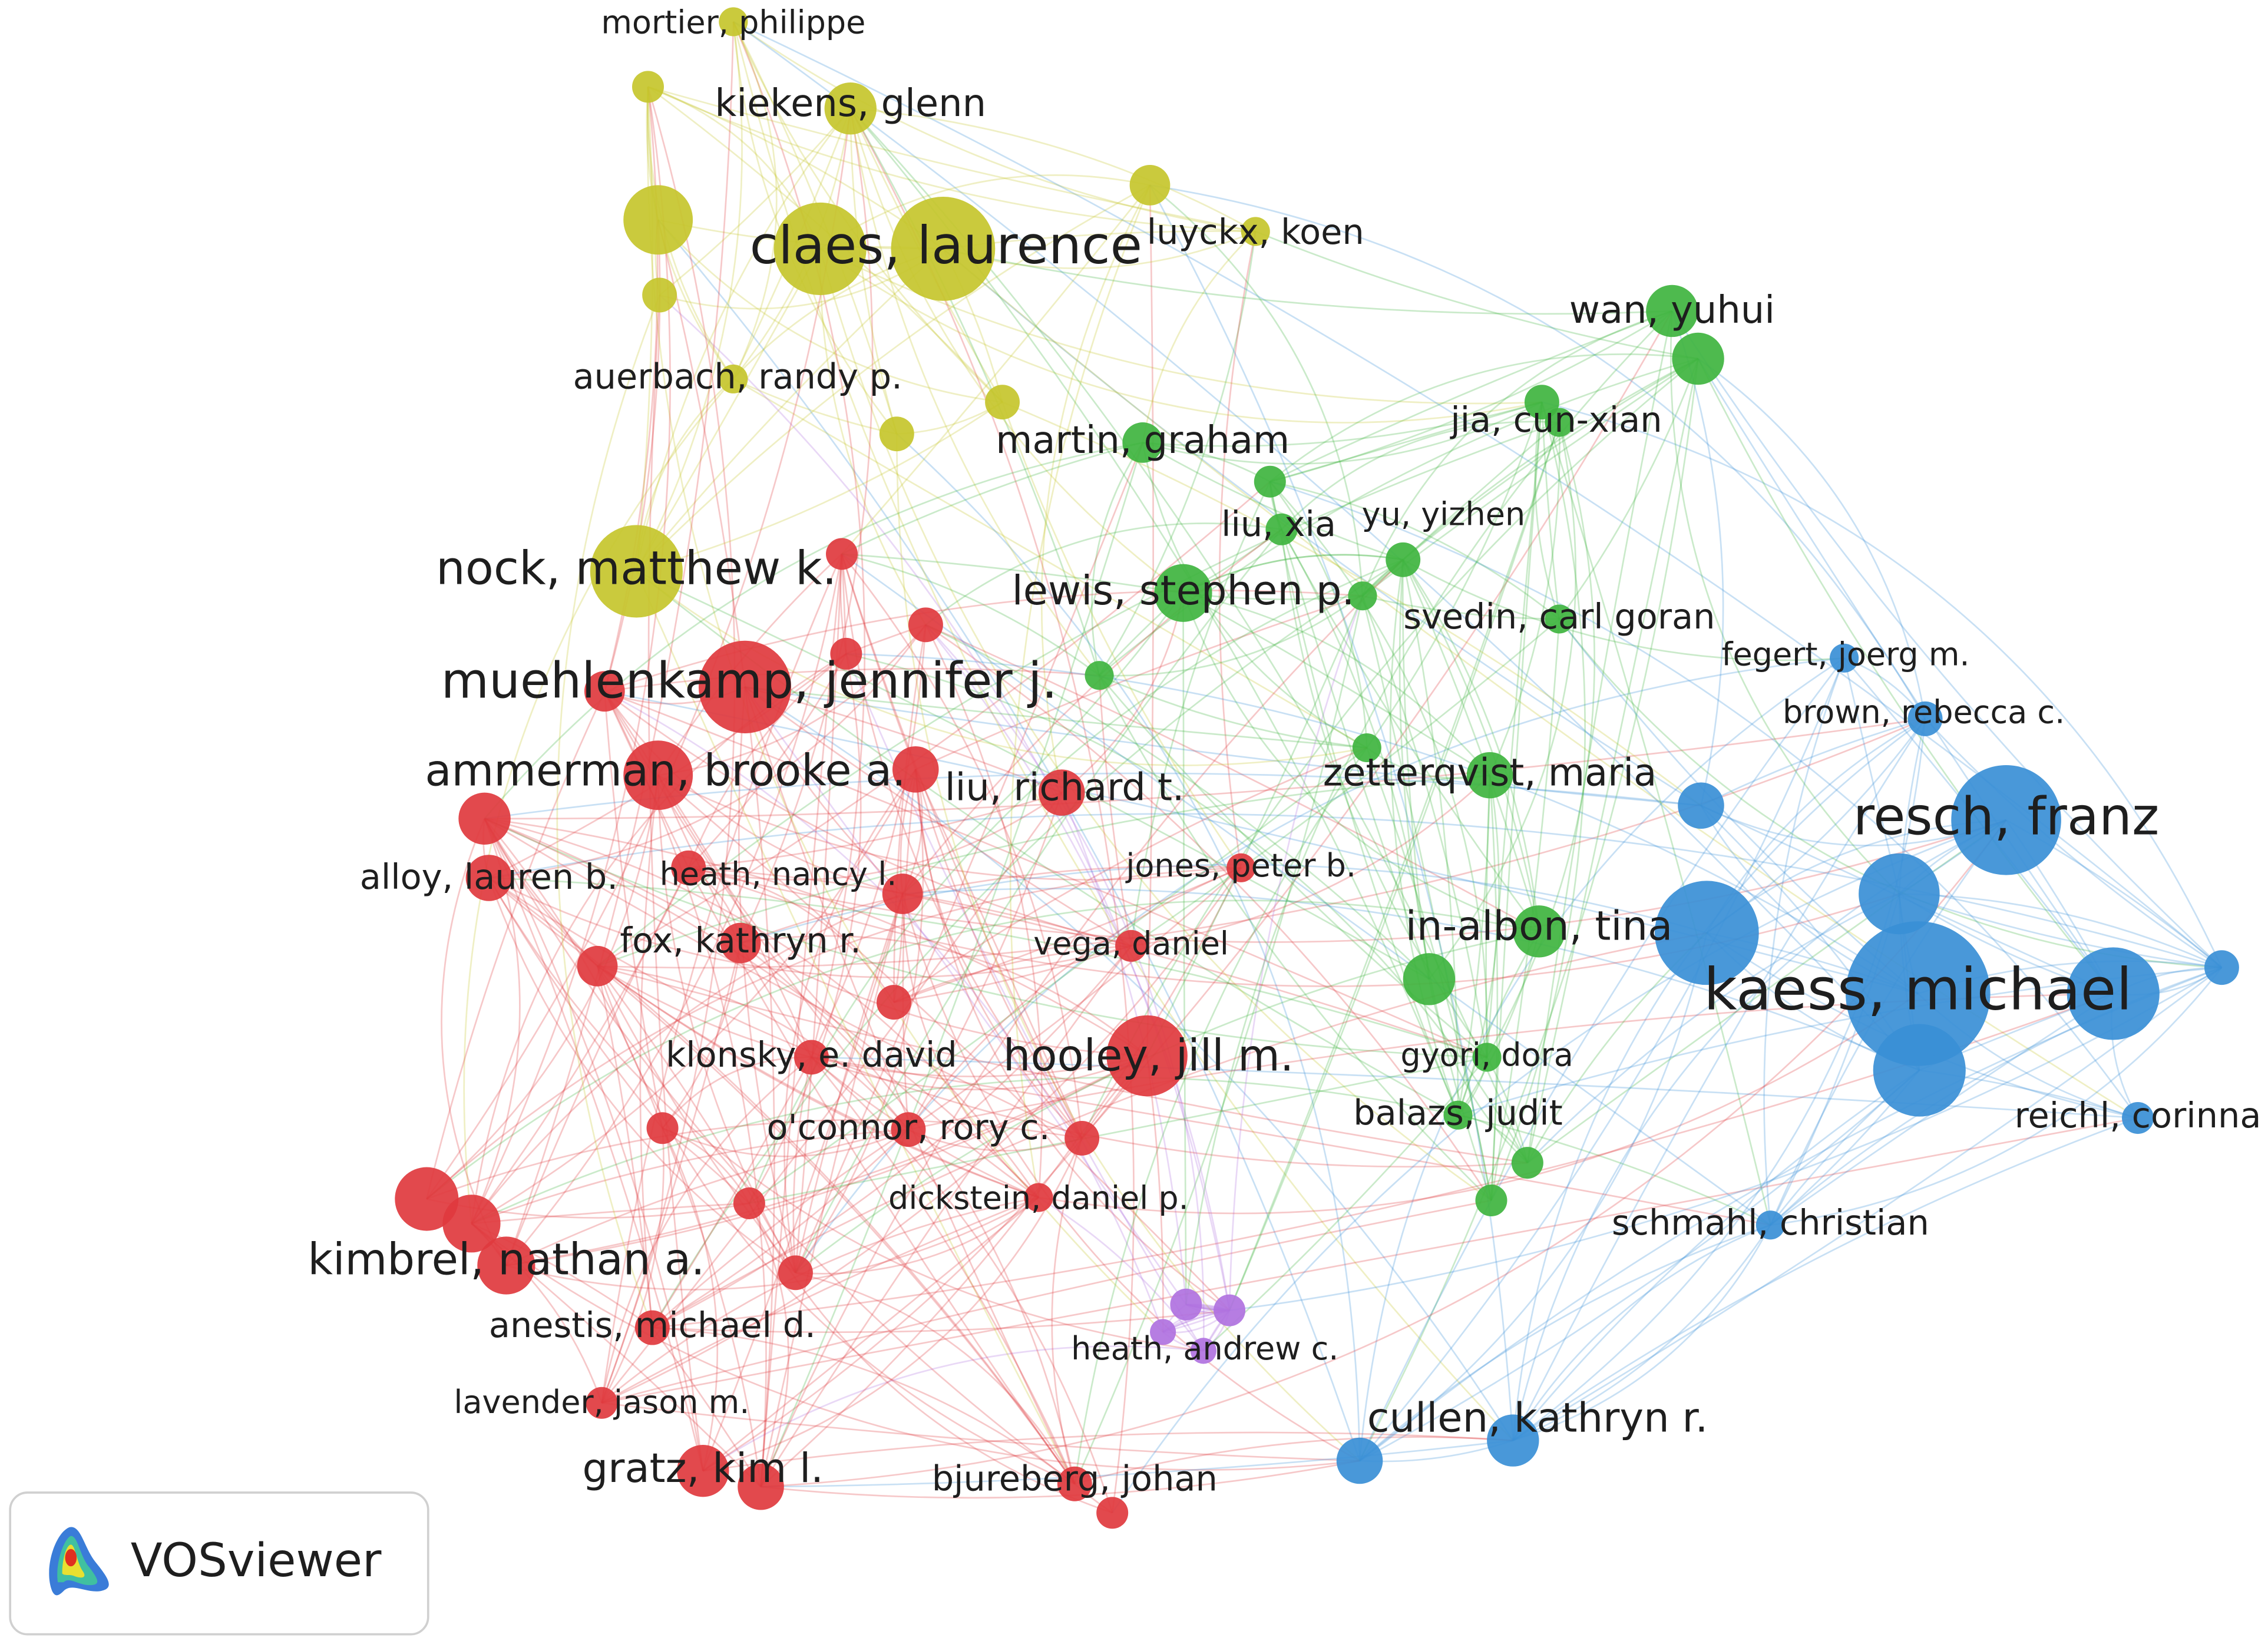 This screenshot has width=2268, height=1641. What do you see at coordinates (2138, 1115) in the screenshot?
I see `node-label: reichl, corinna` at bounding box center [2138, 1115].